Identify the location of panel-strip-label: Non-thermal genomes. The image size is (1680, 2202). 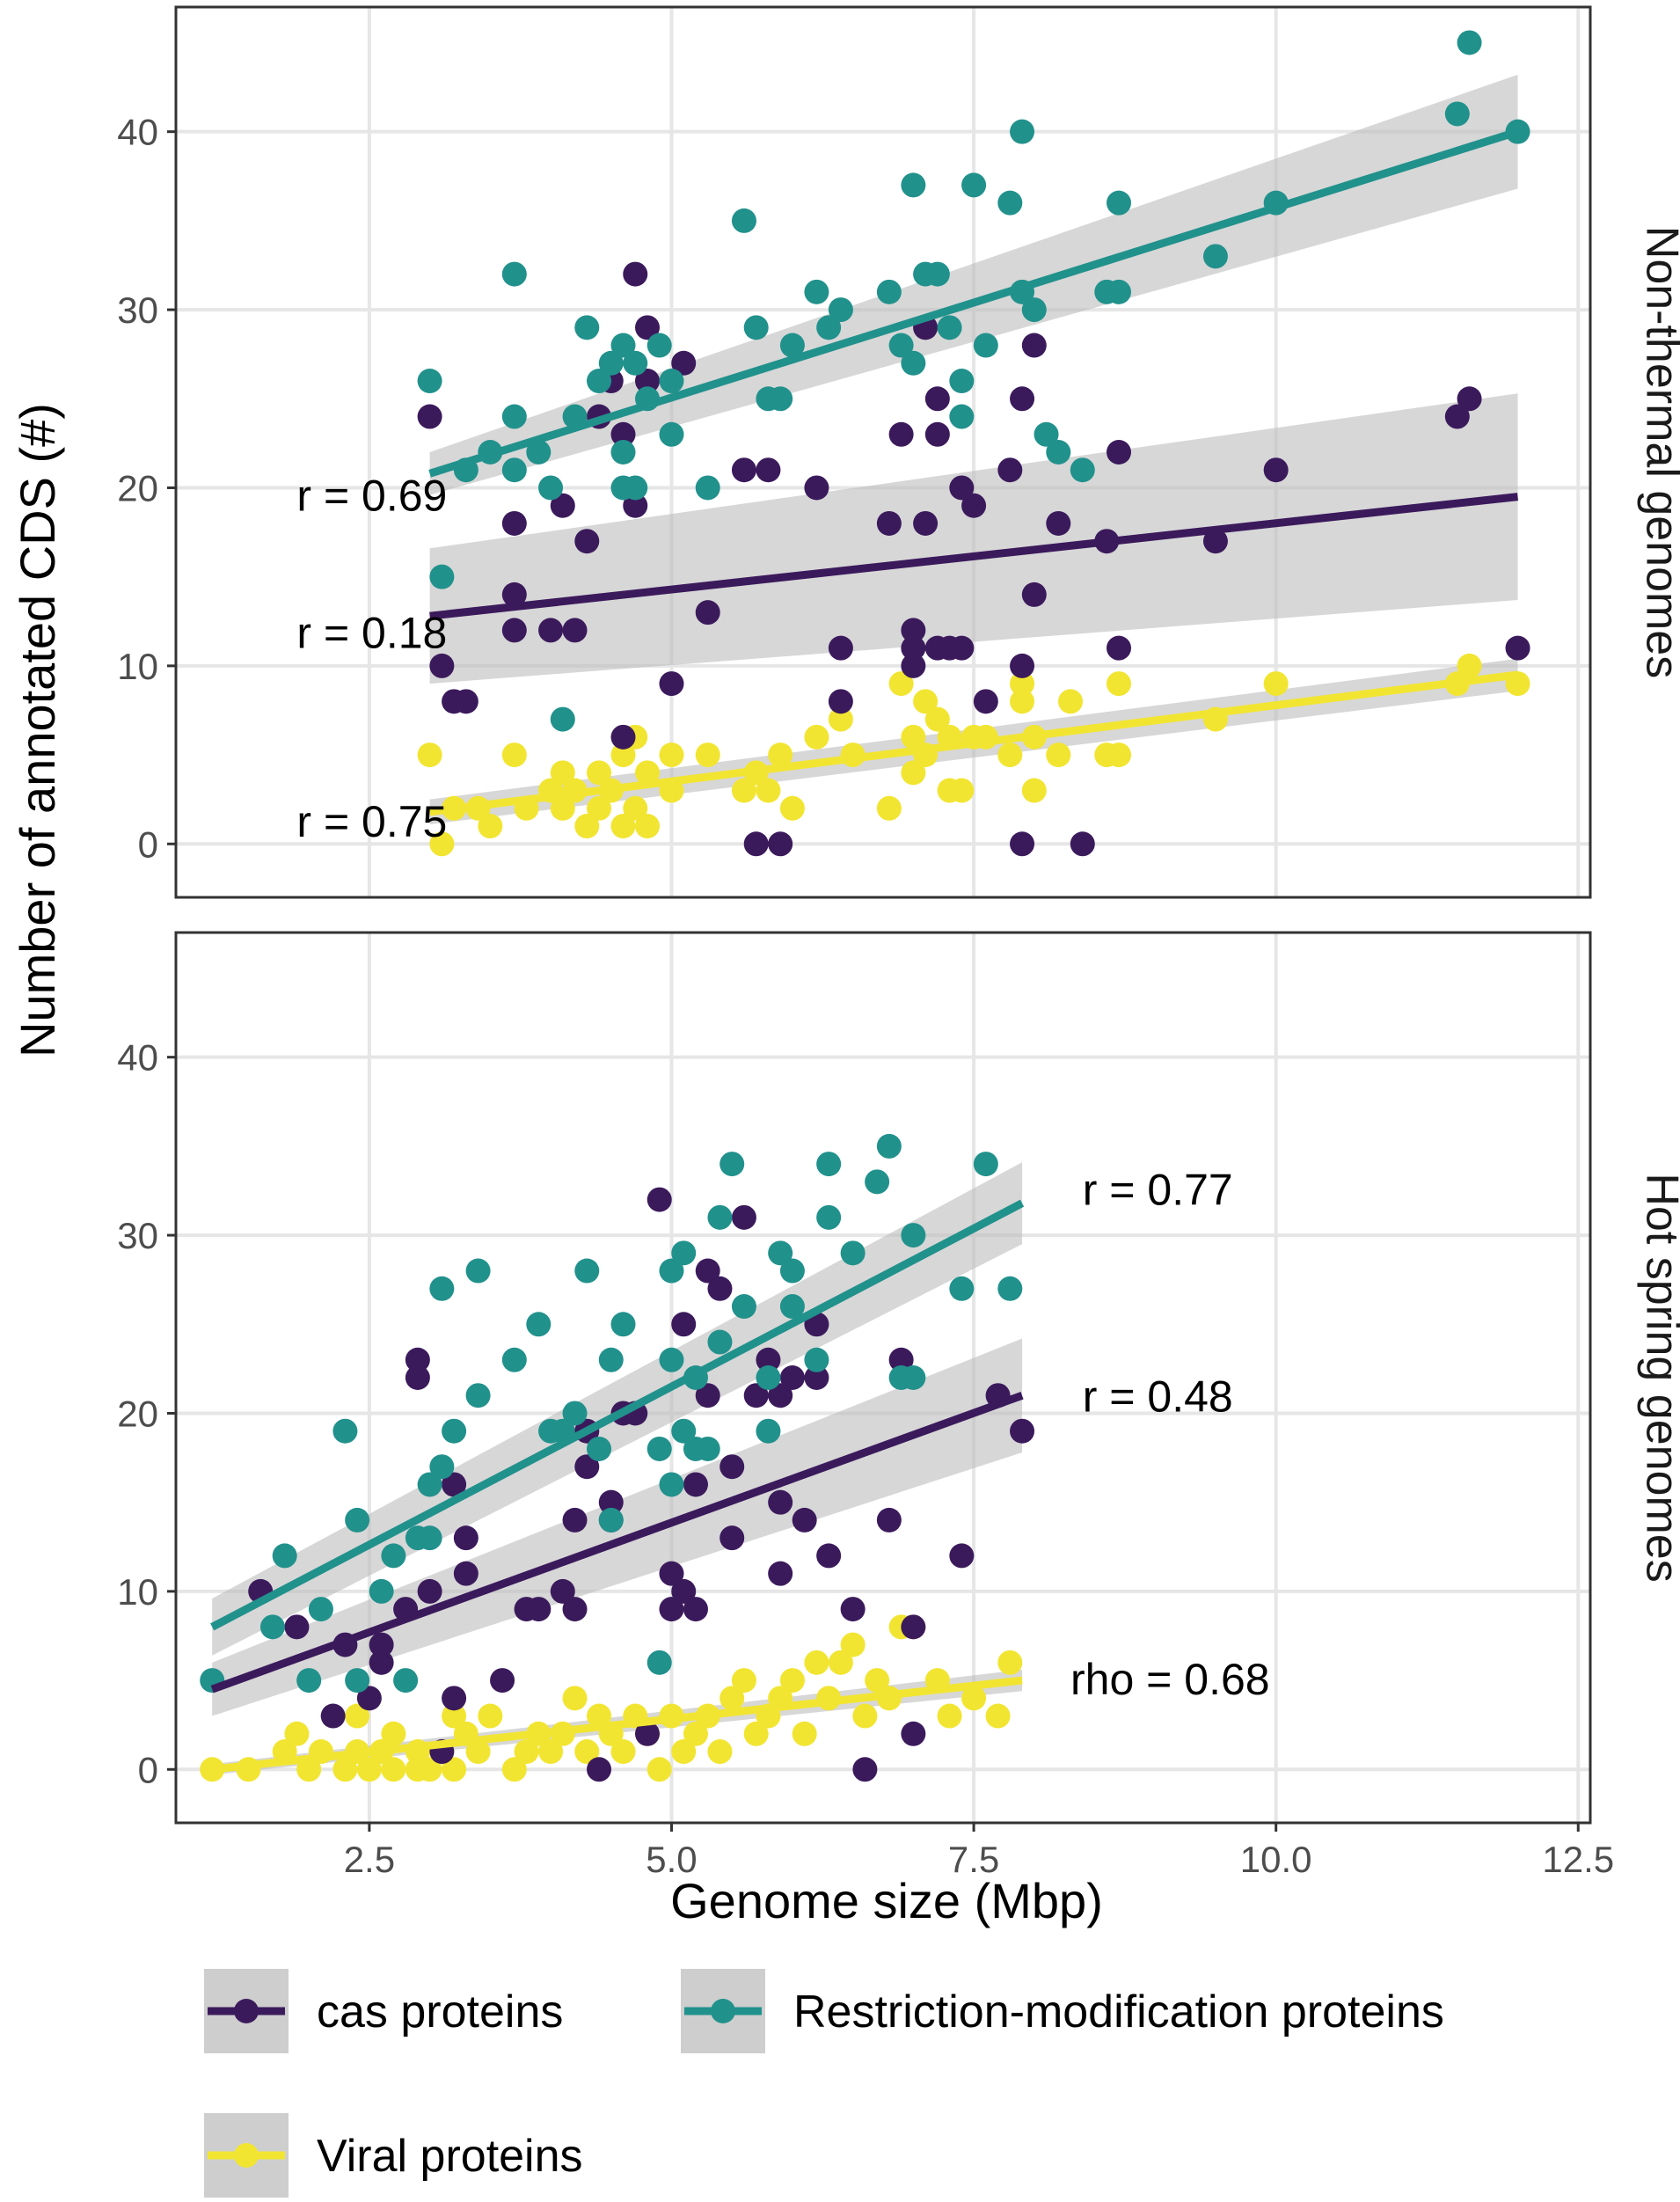
(1658, 452).